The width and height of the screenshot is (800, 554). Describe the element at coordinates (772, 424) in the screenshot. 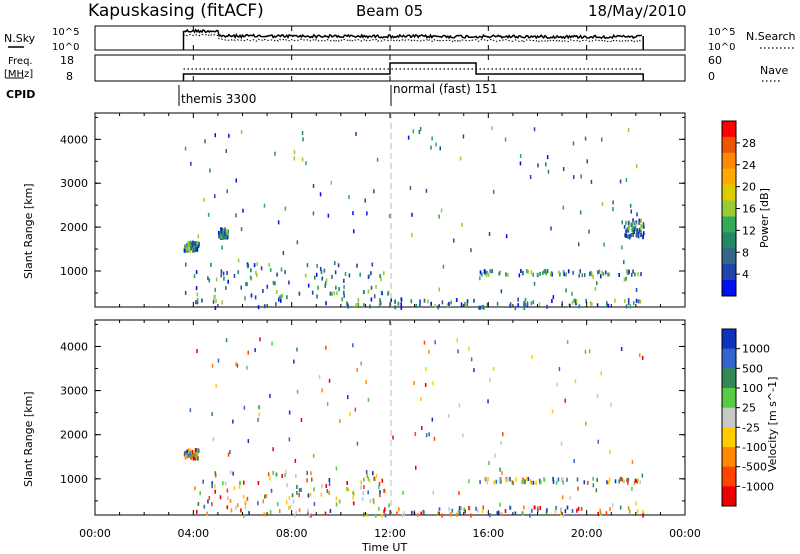

I see `velocity-colorbar-label: Velocity [m s^-1]` at that location.